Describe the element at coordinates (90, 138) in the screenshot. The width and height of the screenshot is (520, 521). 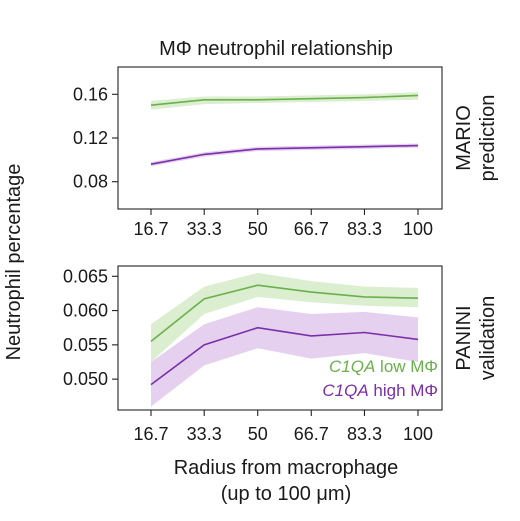
I see `y-tick-label: 0.12` at that location.